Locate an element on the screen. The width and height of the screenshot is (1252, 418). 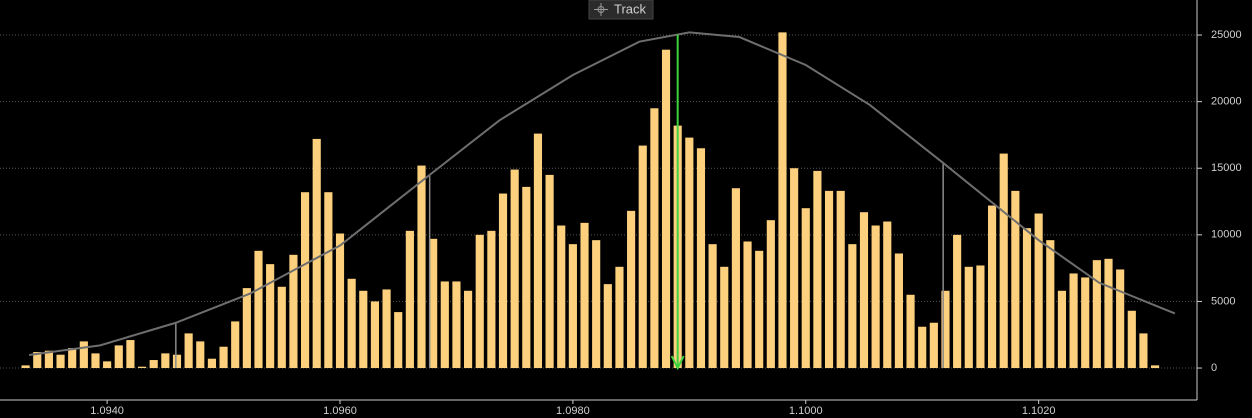
crosshair-icon is located at coordinates (601, 9).